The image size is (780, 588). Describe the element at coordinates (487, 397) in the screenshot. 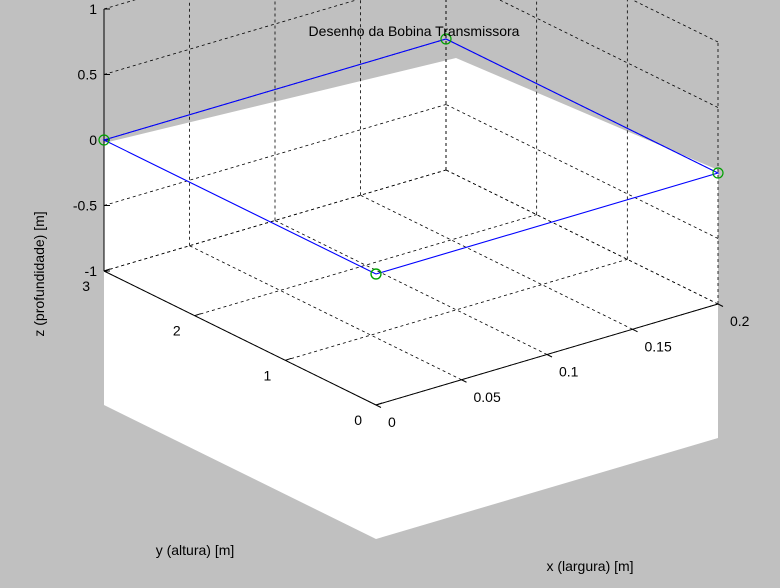

I see `x-tick-label: 0.05` at that location.